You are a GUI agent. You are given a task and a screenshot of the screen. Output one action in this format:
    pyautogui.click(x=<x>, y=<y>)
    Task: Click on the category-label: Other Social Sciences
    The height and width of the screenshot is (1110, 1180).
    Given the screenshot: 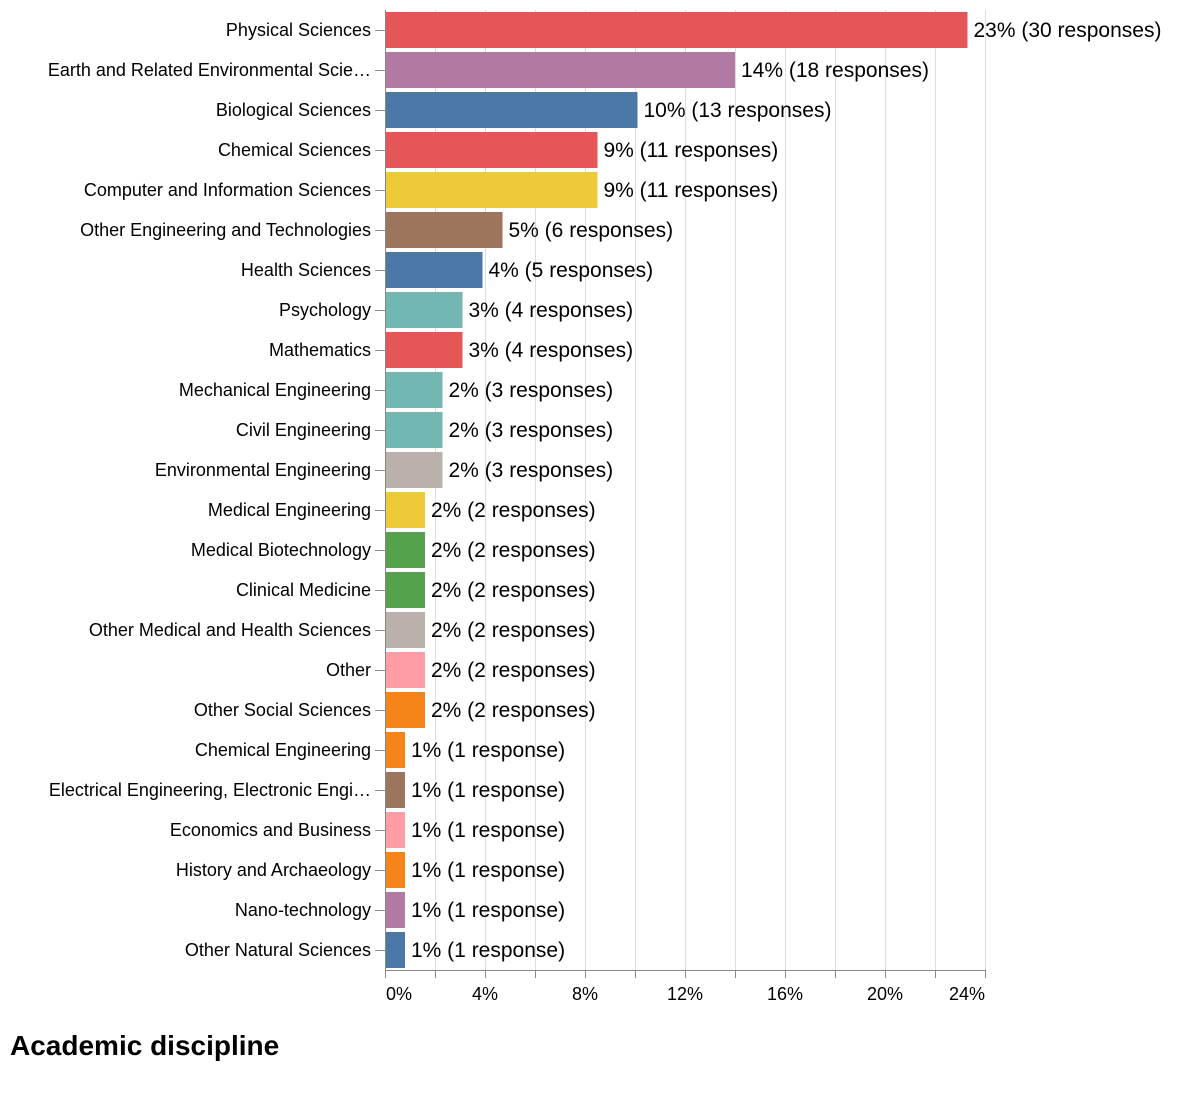 What is the action you would take?
    pyautogui.click(x=282, y=710)
    